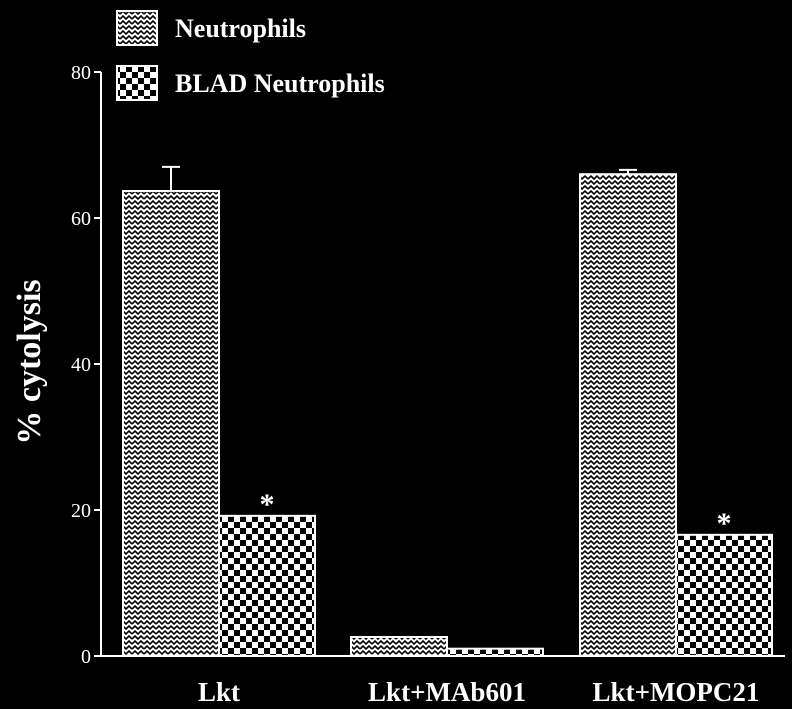  Describe the element at coordinates (137, 83) in the screenshot. I see `legend-swatch-blad-neutrophils` at that location.